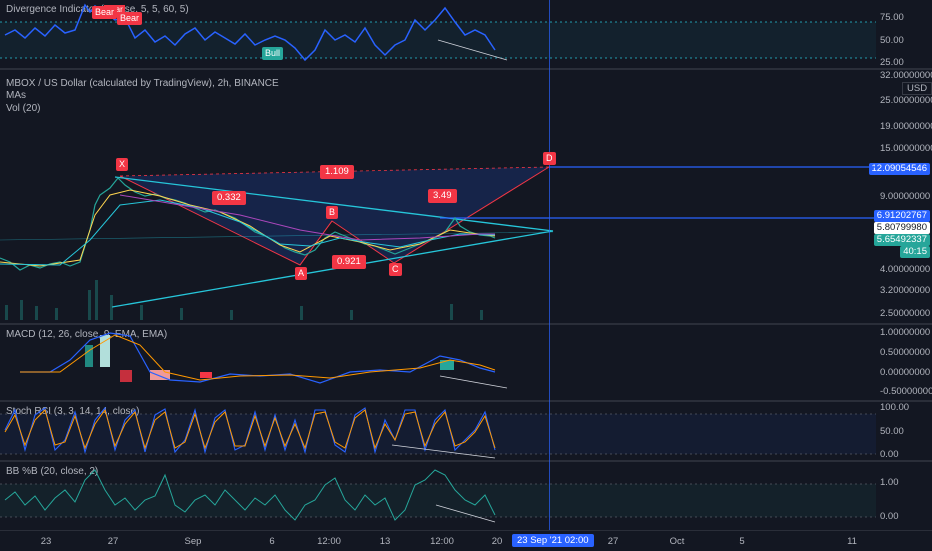  I want to click on stoch-divergence-line, so click(443, 451).